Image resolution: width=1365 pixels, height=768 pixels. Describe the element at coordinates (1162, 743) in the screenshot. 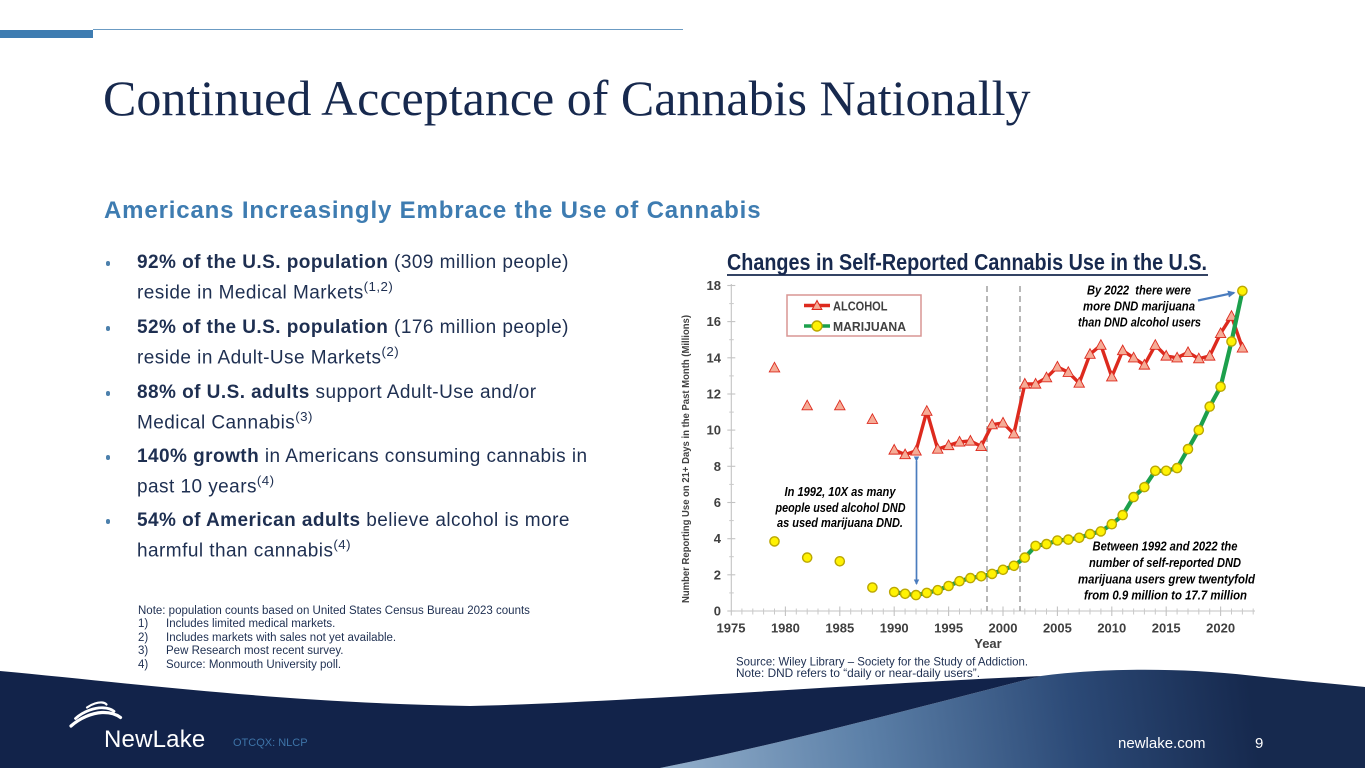

I see `svg-text: newlake.com` at that location.